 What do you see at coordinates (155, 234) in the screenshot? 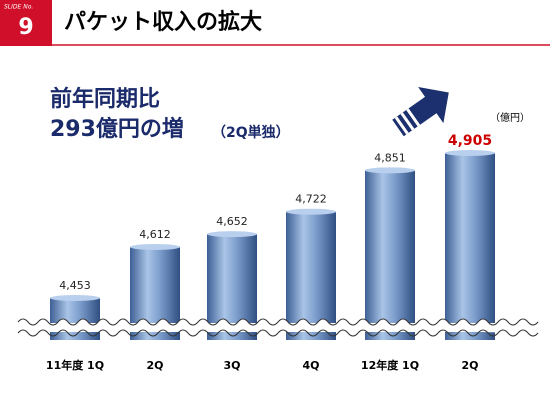
I see `value-label: 4,612` at bounding box center [155, 234].